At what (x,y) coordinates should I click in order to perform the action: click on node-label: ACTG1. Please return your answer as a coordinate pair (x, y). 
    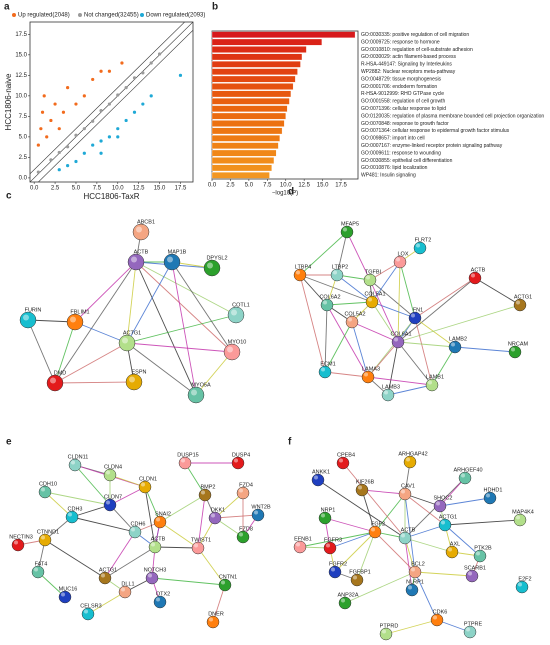
    Looking at the image, I should click on (448, 517).